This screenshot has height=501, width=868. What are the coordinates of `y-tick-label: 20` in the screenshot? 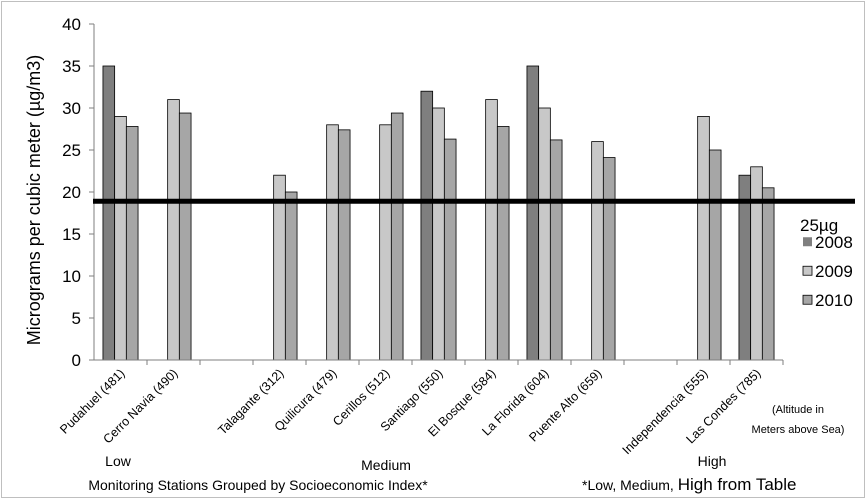 It's located at (71, 192).